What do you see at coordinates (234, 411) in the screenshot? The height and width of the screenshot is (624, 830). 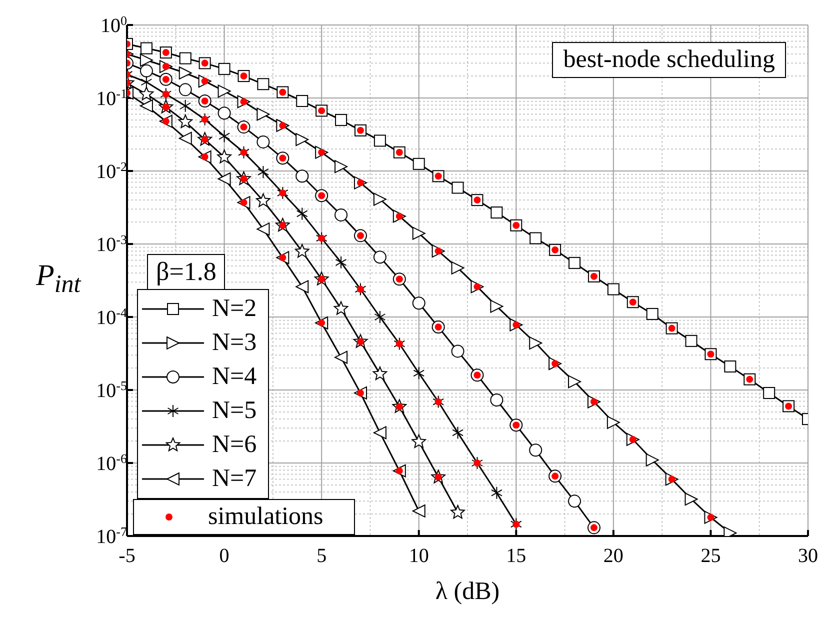 I see `legend-label: N=5` at bounding box center [234, 411].